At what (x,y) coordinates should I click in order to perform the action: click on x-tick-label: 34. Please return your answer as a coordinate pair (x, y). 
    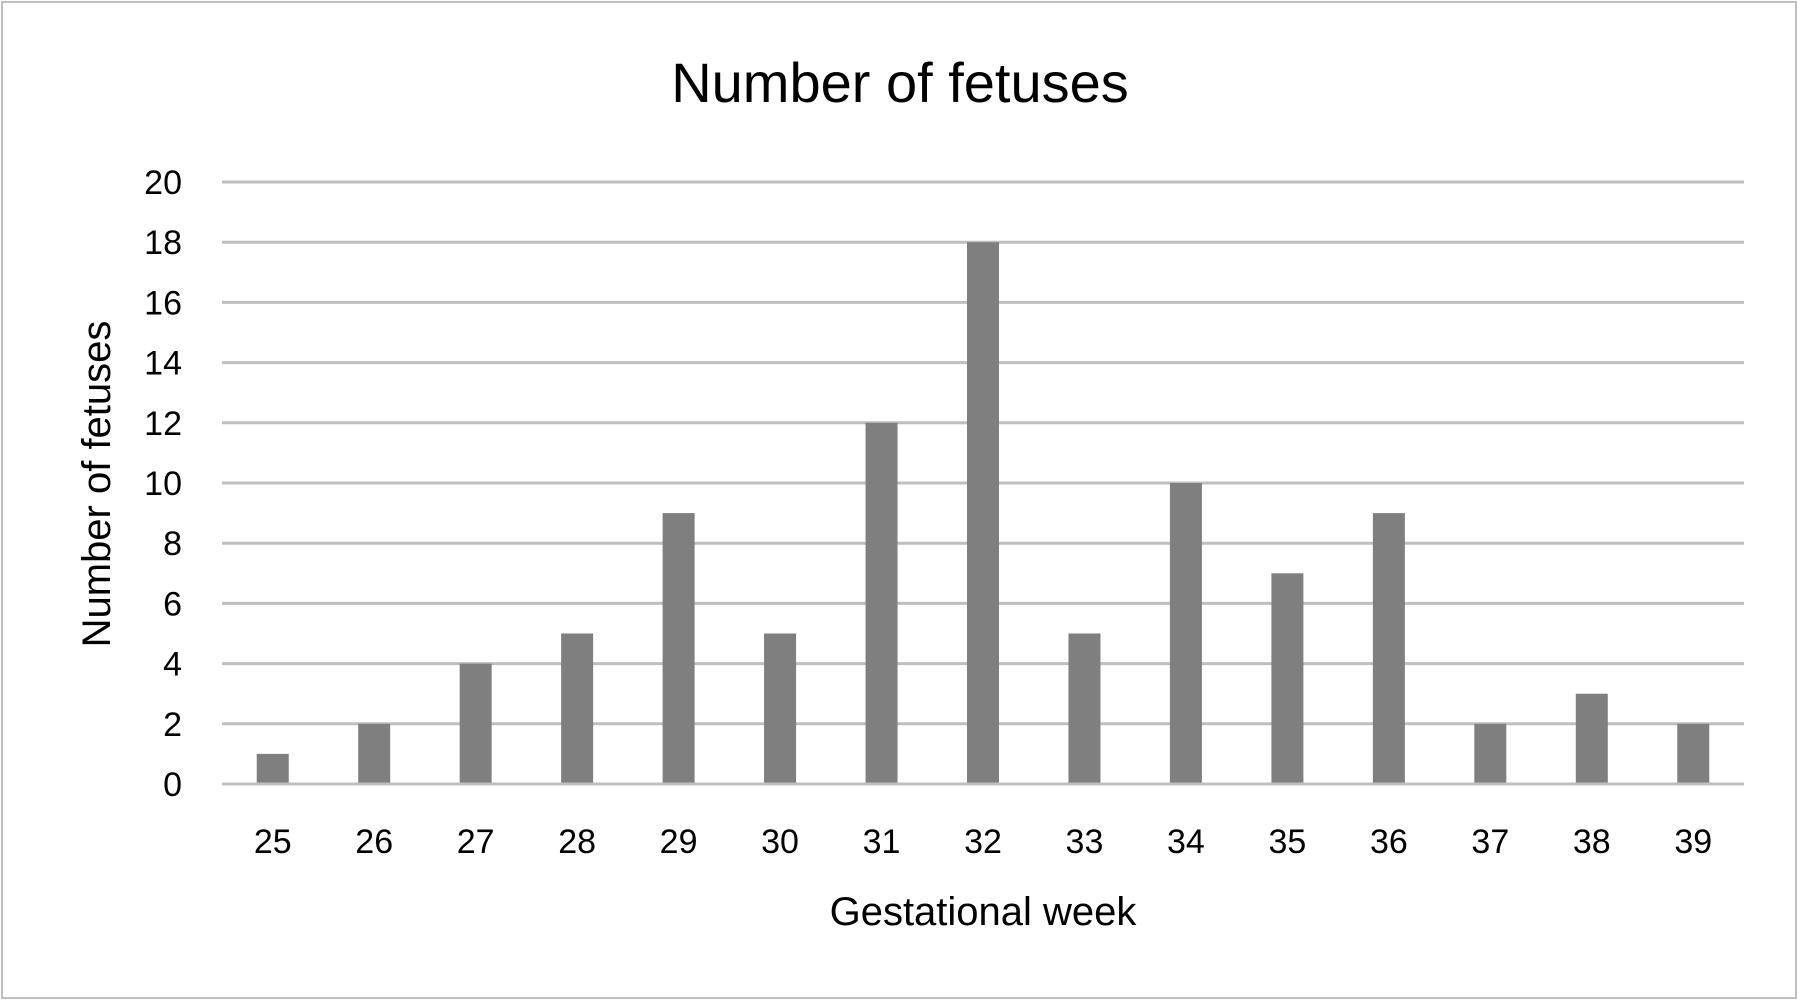
    Looking at the image, I should click on (1186, 842).